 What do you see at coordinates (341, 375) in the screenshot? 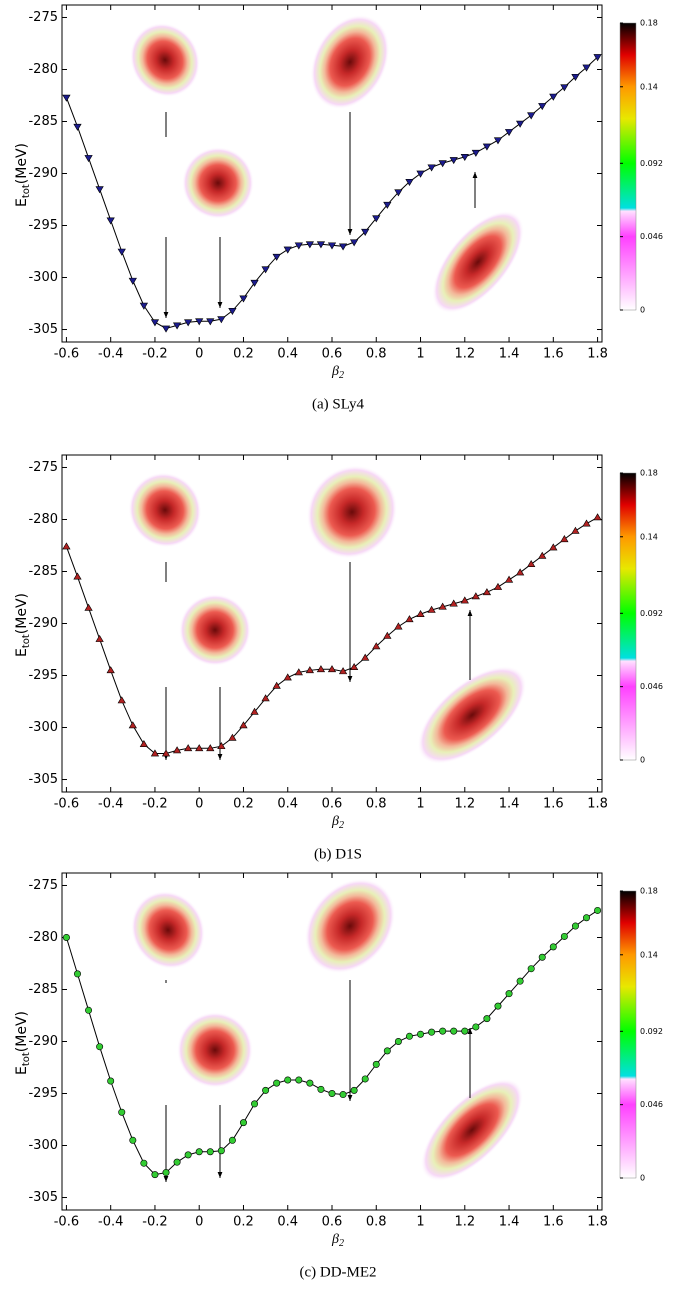
I see `x-axis-label-part: 2` at bounding box center [341, 375].